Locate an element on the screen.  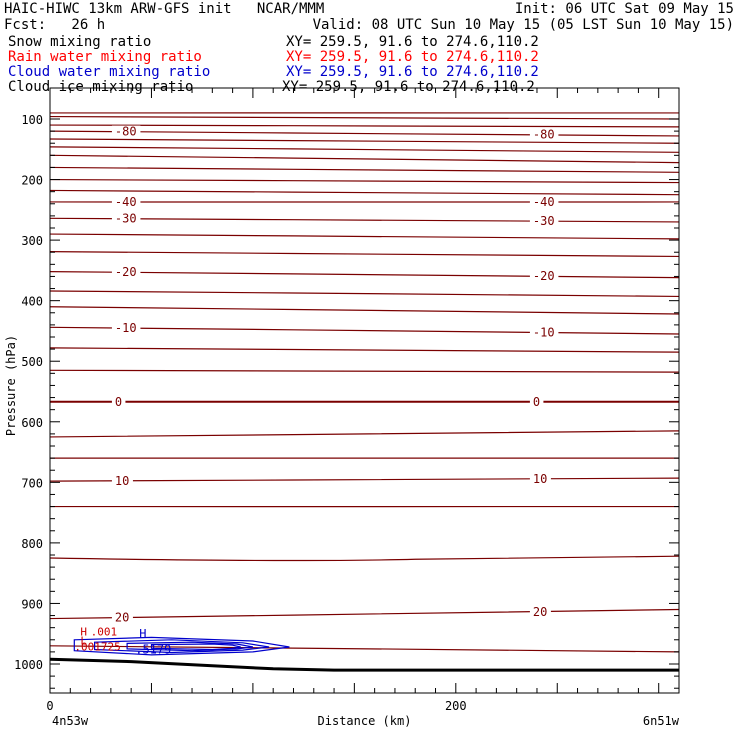
corner-label-right: 6n51w is located at coordinates (661, 721).